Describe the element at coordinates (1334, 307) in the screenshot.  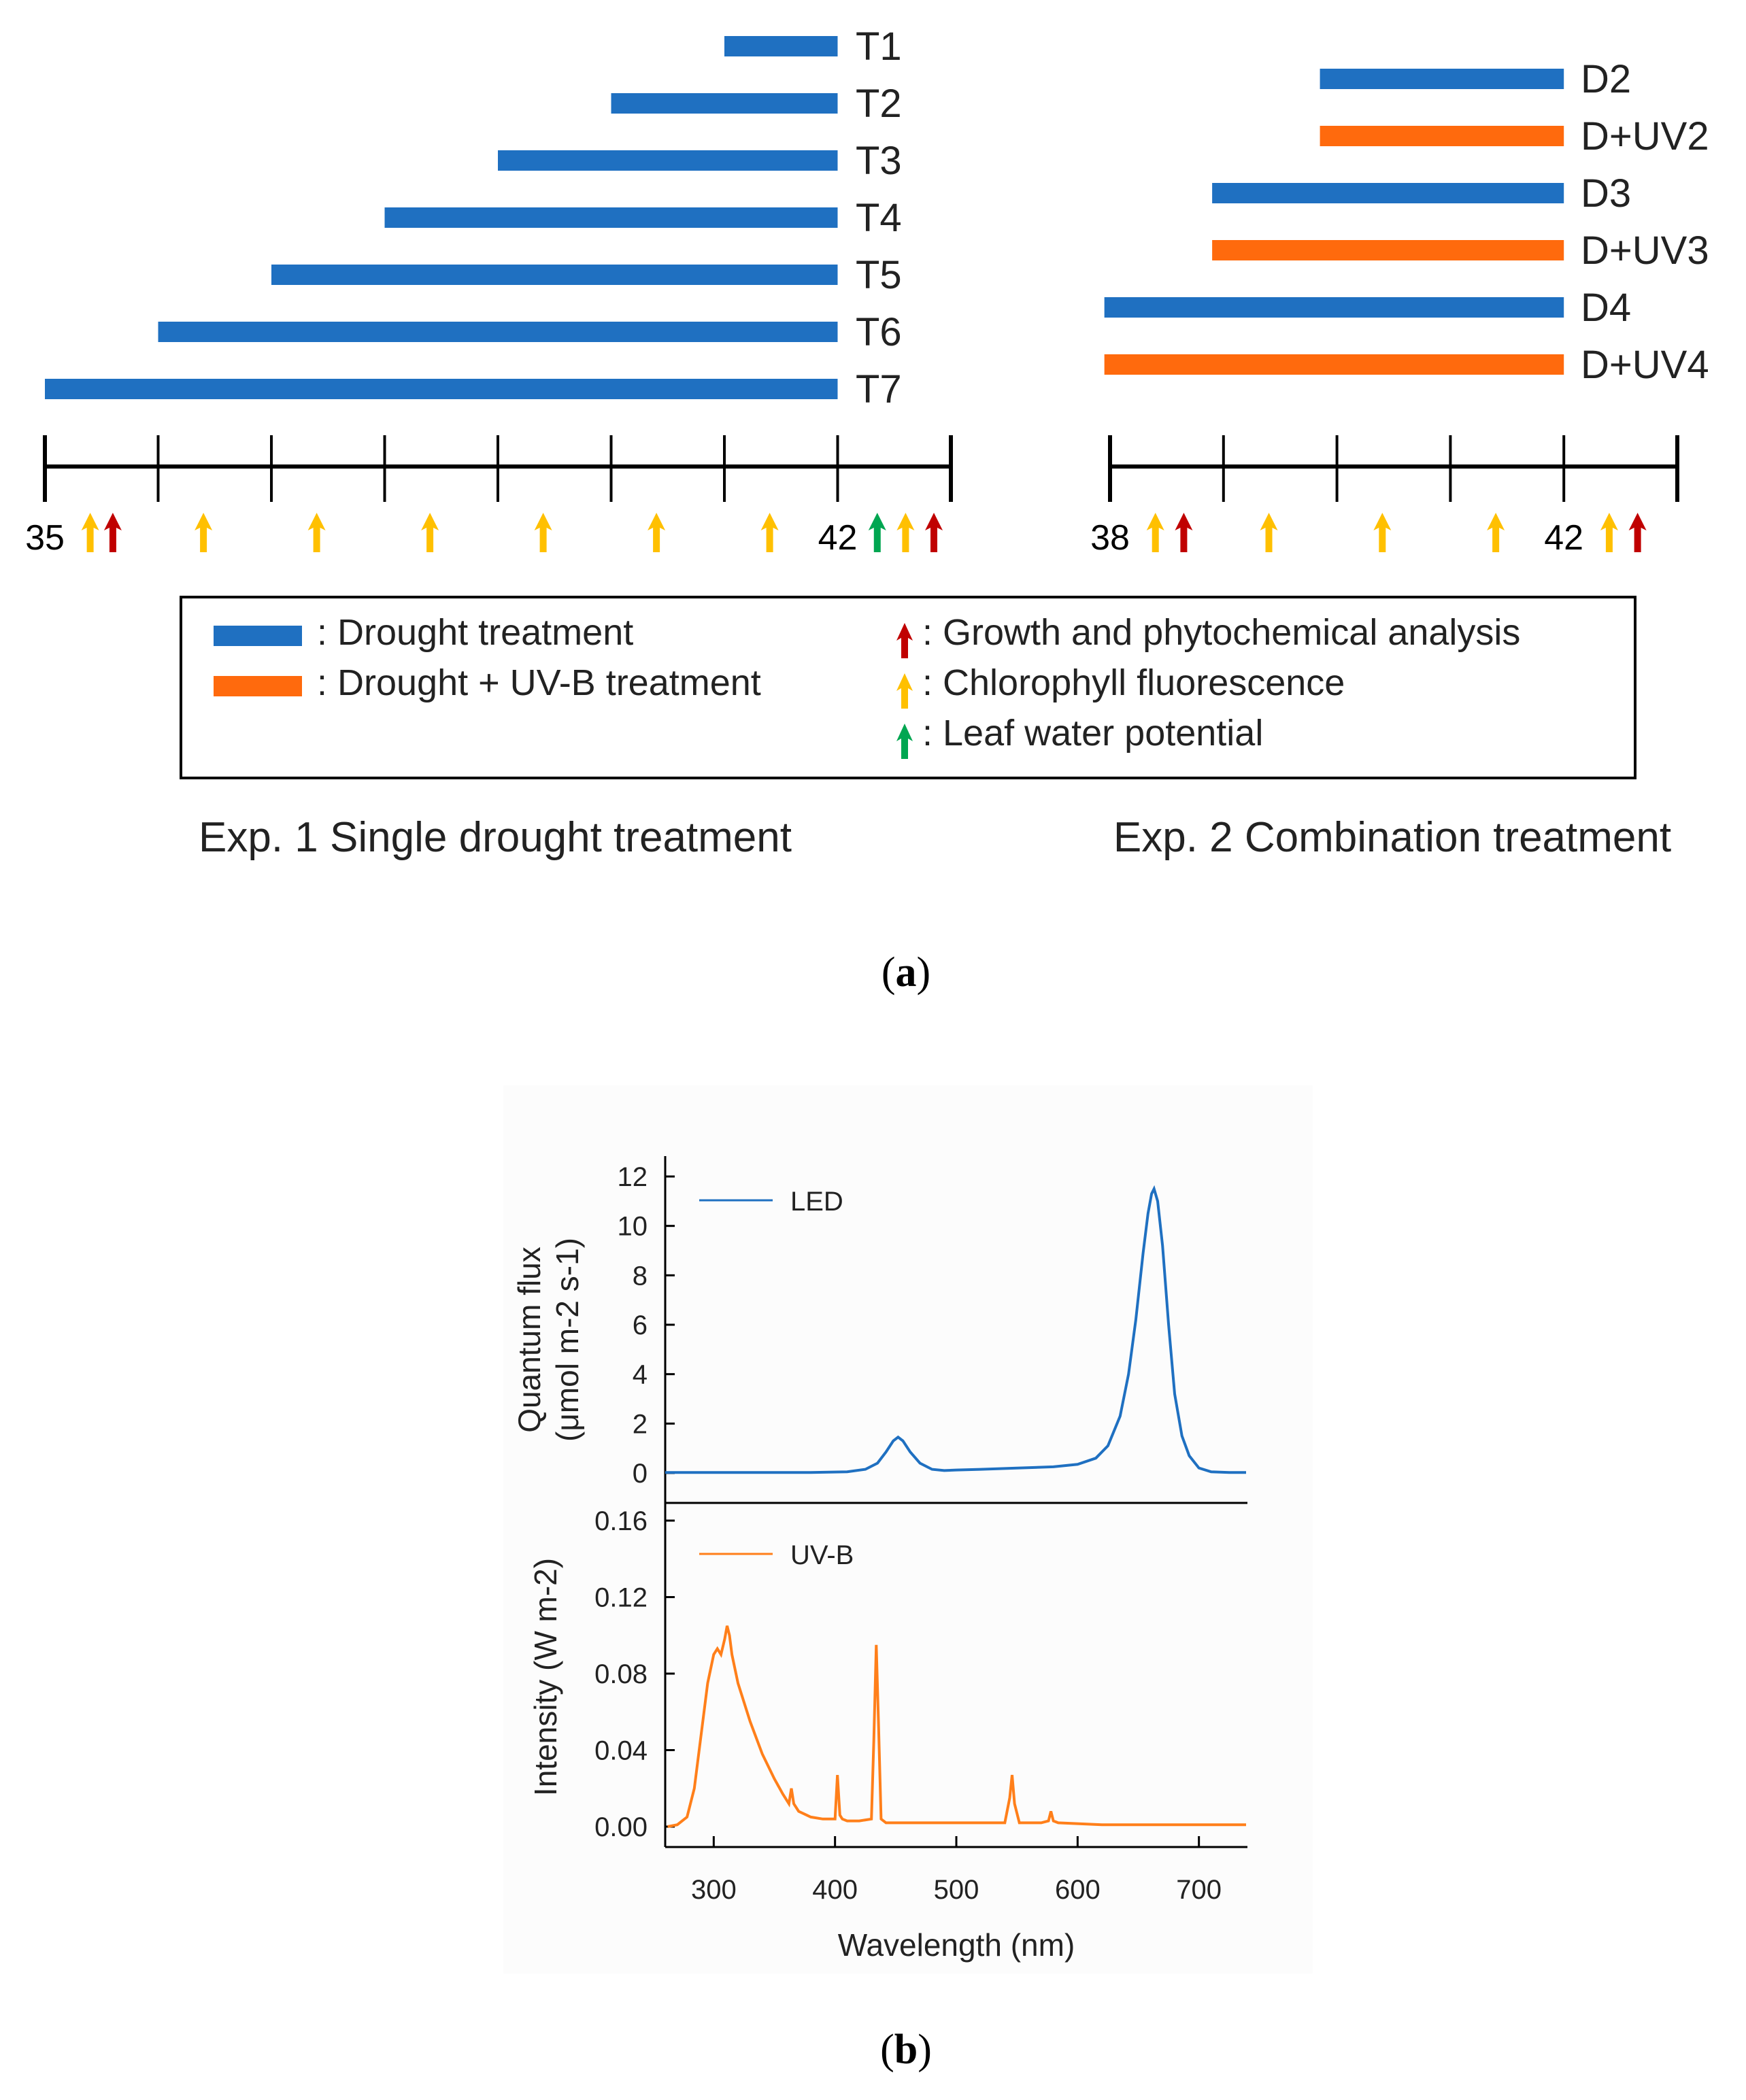
I see `exp2-bar-d4` at that location.